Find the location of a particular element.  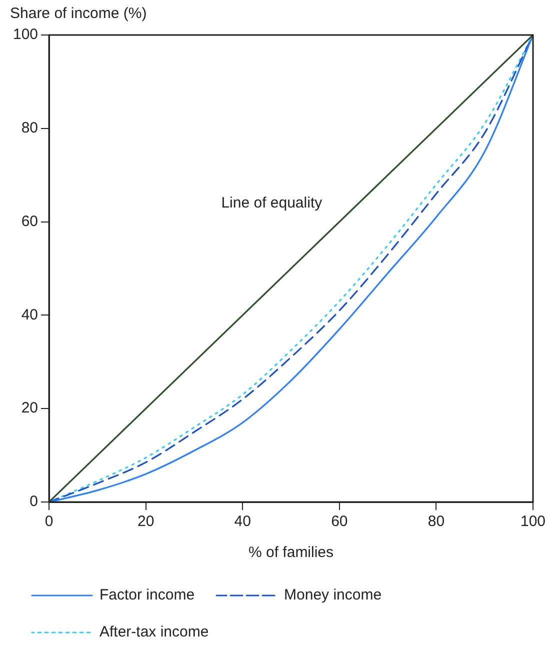

x-tick-label: 20 is located at coordinates (145, 521).